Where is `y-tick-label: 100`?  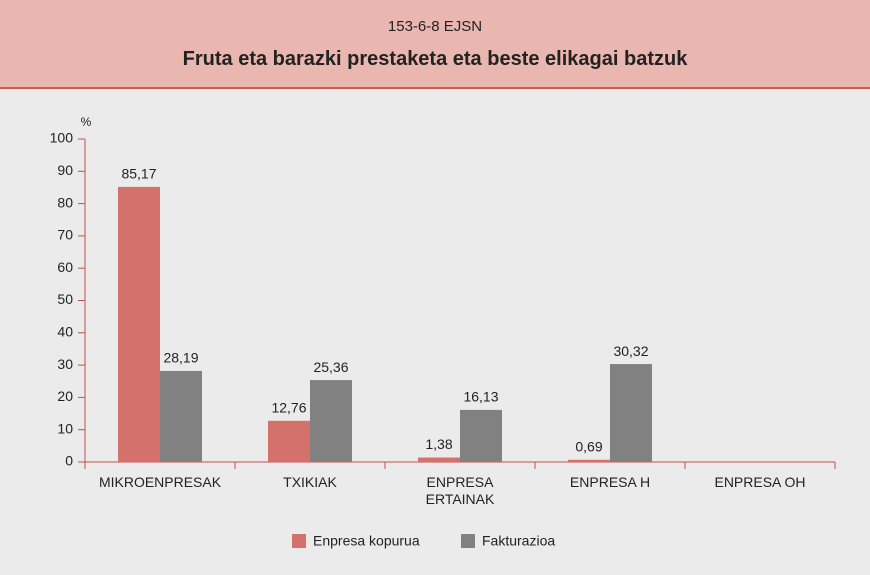
y-tick-label: 100 is located at coordinates (62, 138).